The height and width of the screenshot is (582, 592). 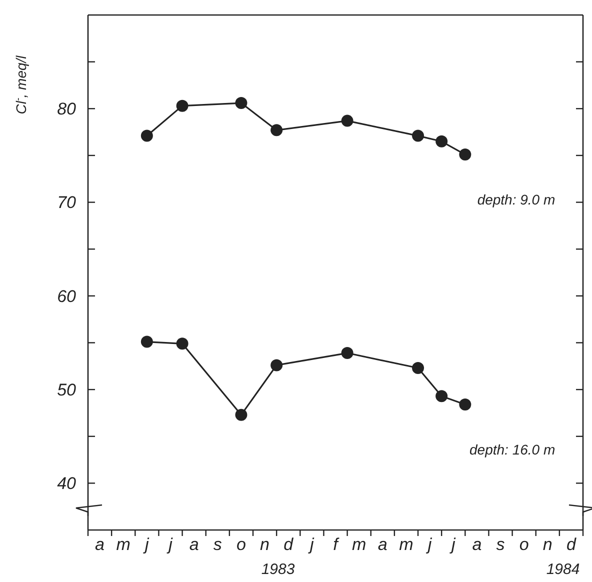 What do you see at coordinates (513, 450) in the screenshot?
I see `text: depth: 16.0 m` at bounding box center [513, 450].